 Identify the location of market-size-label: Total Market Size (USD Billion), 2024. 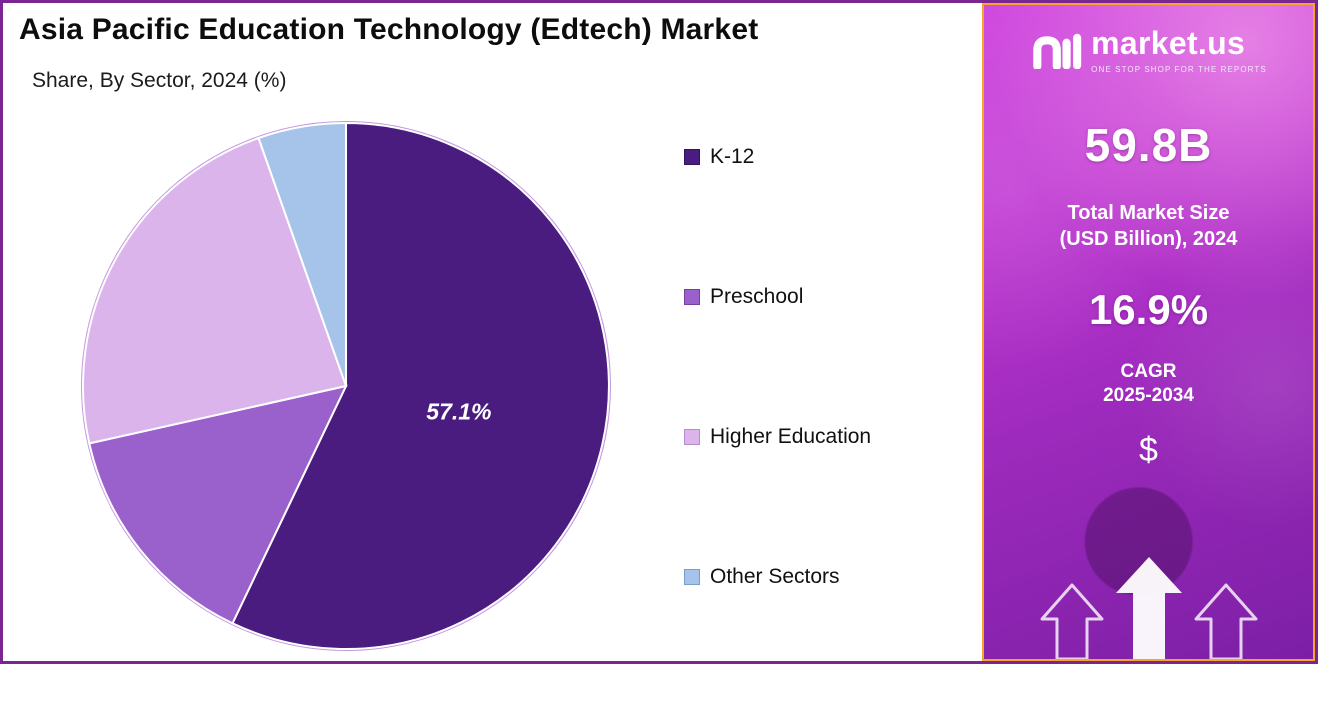
(1149, 226).